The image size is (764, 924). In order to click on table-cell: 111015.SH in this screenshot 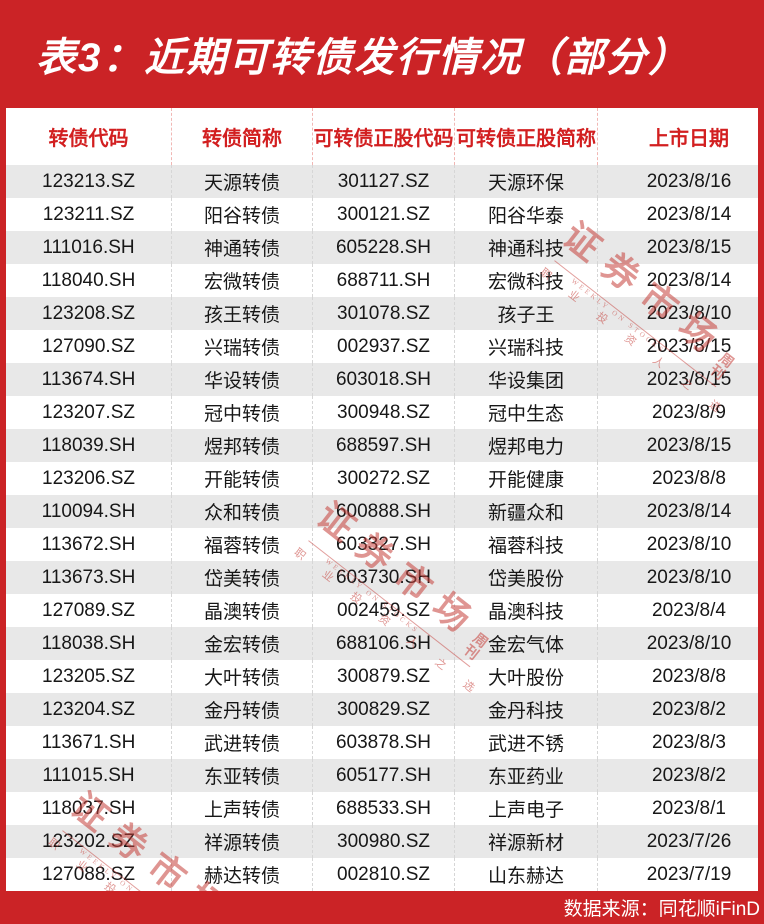, I will do `click(89, 775)`.